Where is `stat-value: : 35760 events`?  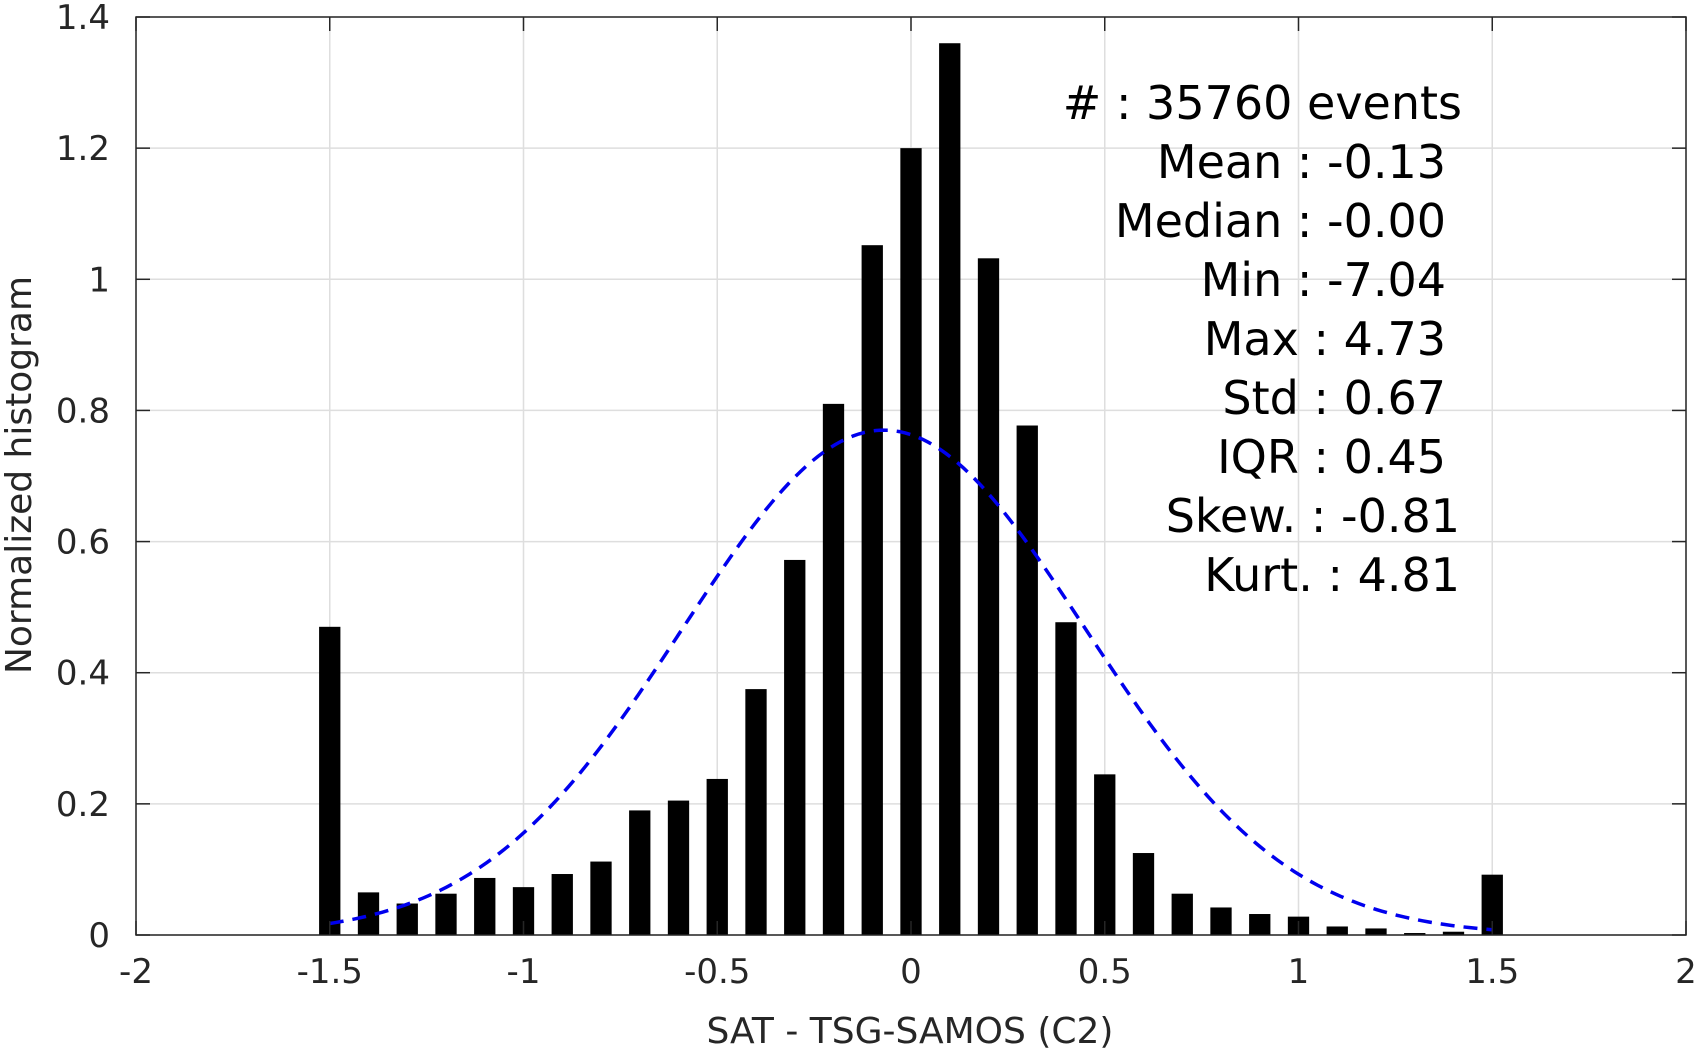
stat-value: : 35760 events is located at coordinates (1289, 103).